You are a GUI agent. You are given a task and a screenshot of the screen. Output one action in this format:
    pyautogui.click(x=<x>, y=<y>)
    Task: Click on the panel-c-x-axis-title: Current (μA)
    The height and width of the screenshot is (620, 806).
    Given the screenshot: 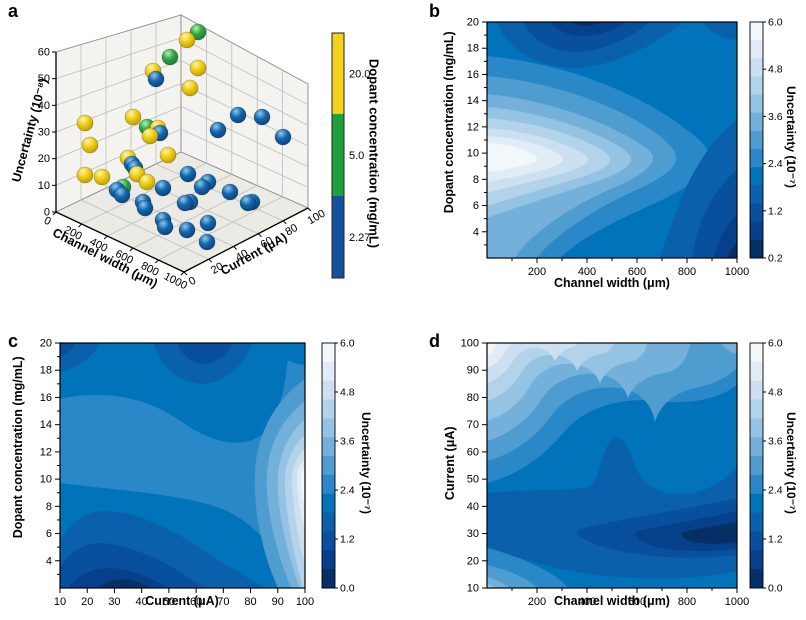 What is the action you would take?
    pyautogui.click(x=182, y=601)
    